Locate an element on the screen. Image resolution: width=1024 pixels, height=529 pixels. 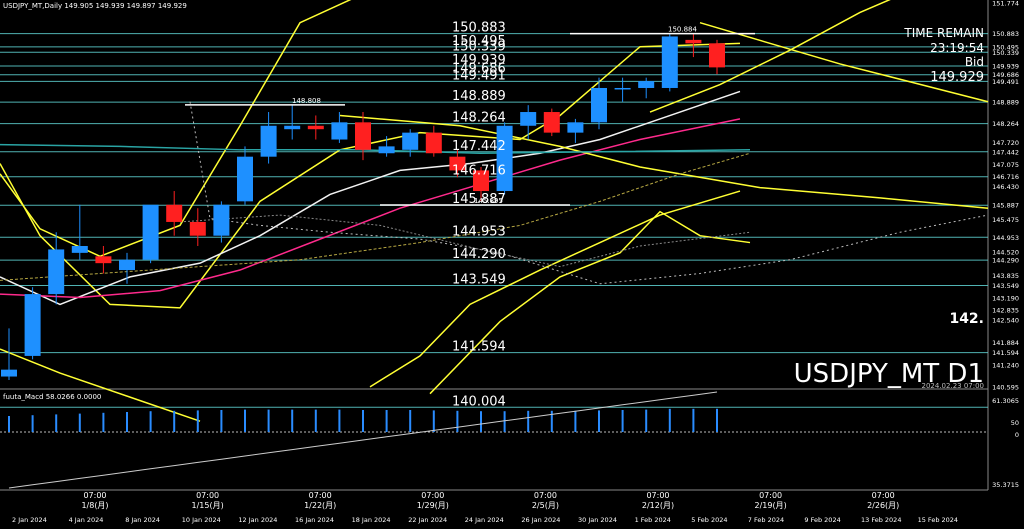
price-level-label: 150.339 is located at coordinates (479, 46).